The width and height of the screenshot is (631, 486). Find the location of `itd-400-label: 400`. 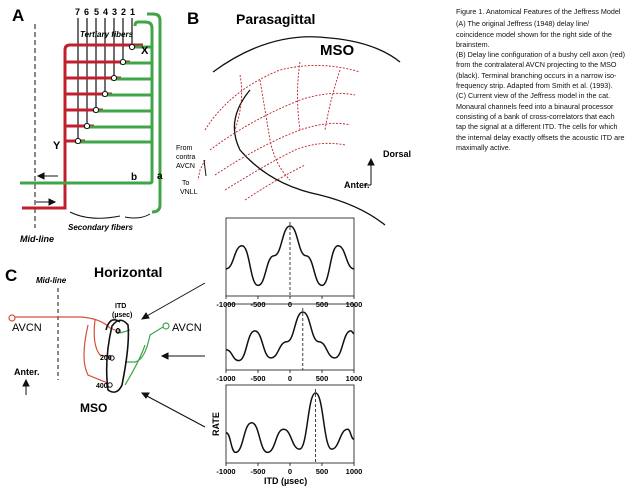

itd-400-label: 400 is located at coordinates (102, 386).